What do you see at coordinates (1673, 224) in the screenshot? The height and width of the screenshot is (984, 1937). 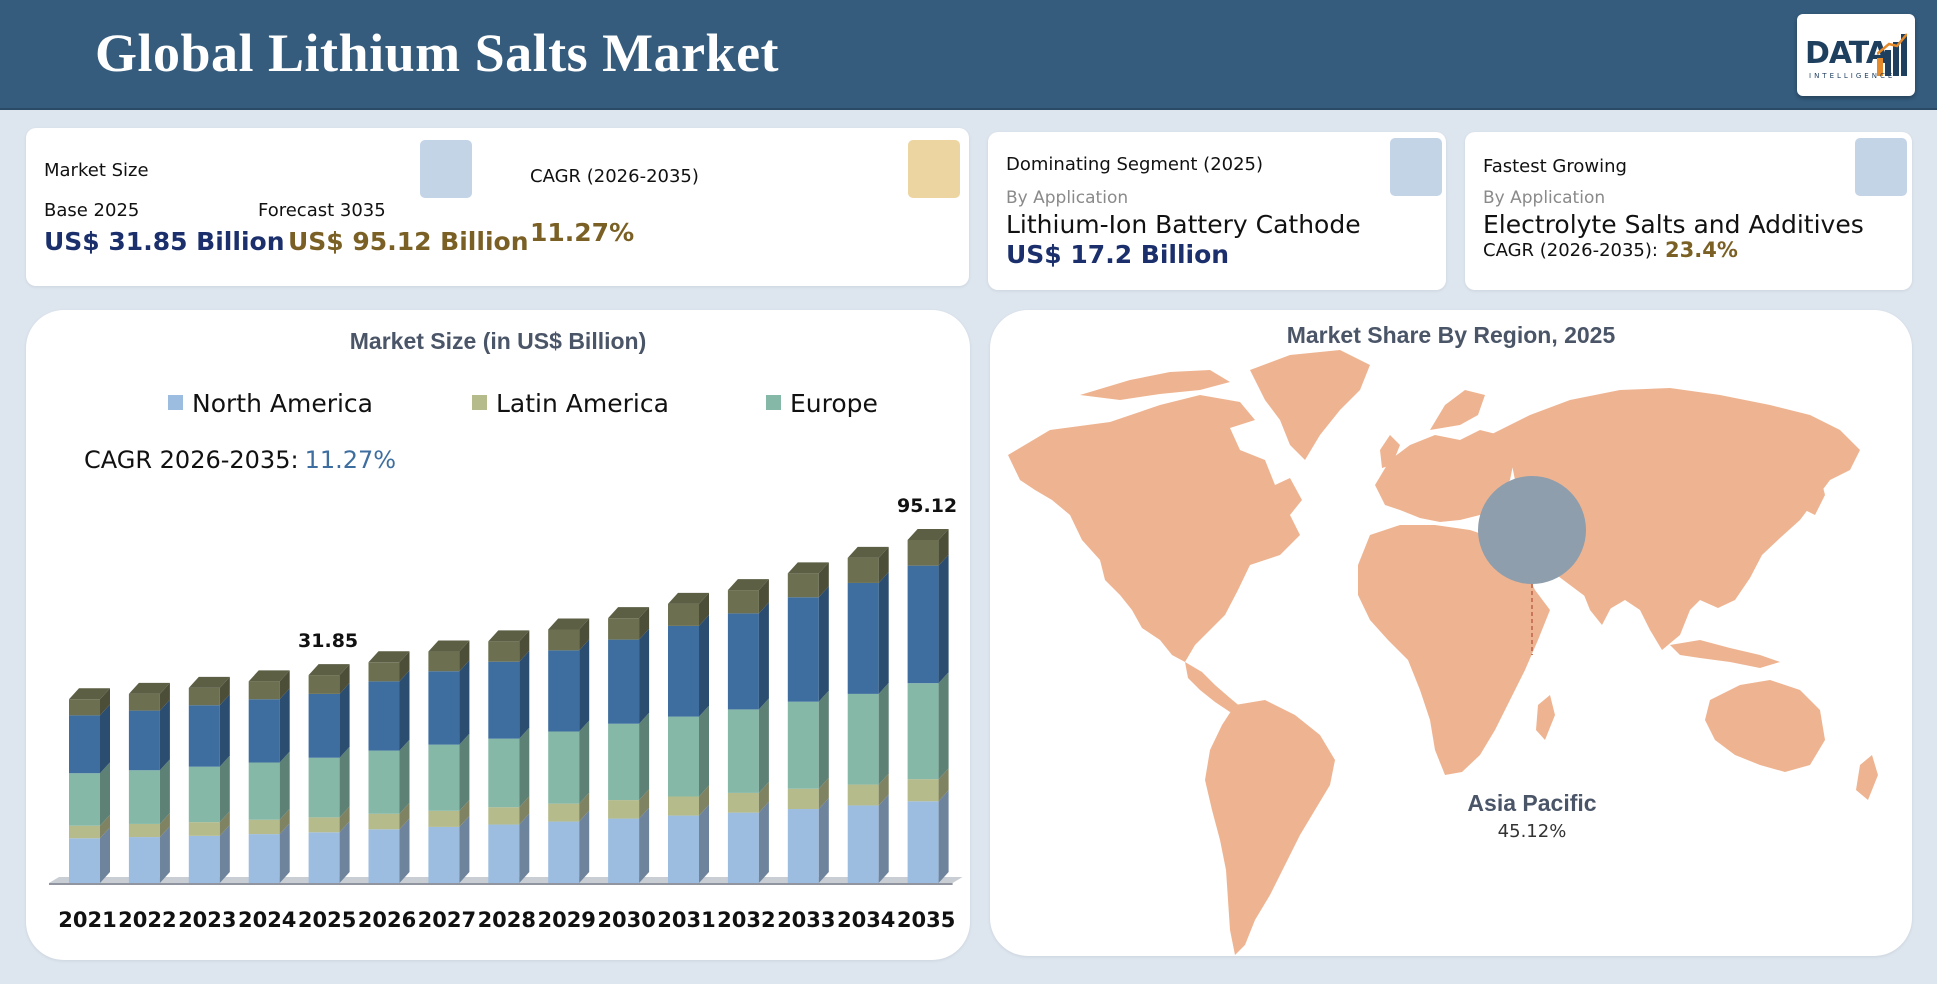 I see `fastest-segment-name: Electrolyte Salts and Additives` at bounding box center [1673, 224].